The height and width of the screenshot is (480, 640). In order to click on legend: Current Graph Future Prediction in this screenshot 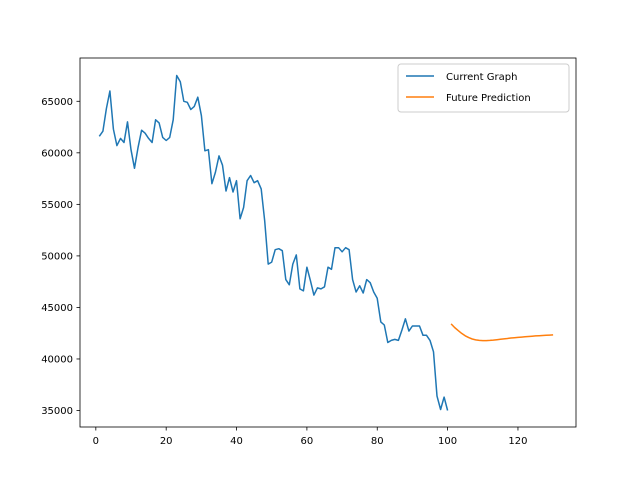, I will do `click(483, 88)`.